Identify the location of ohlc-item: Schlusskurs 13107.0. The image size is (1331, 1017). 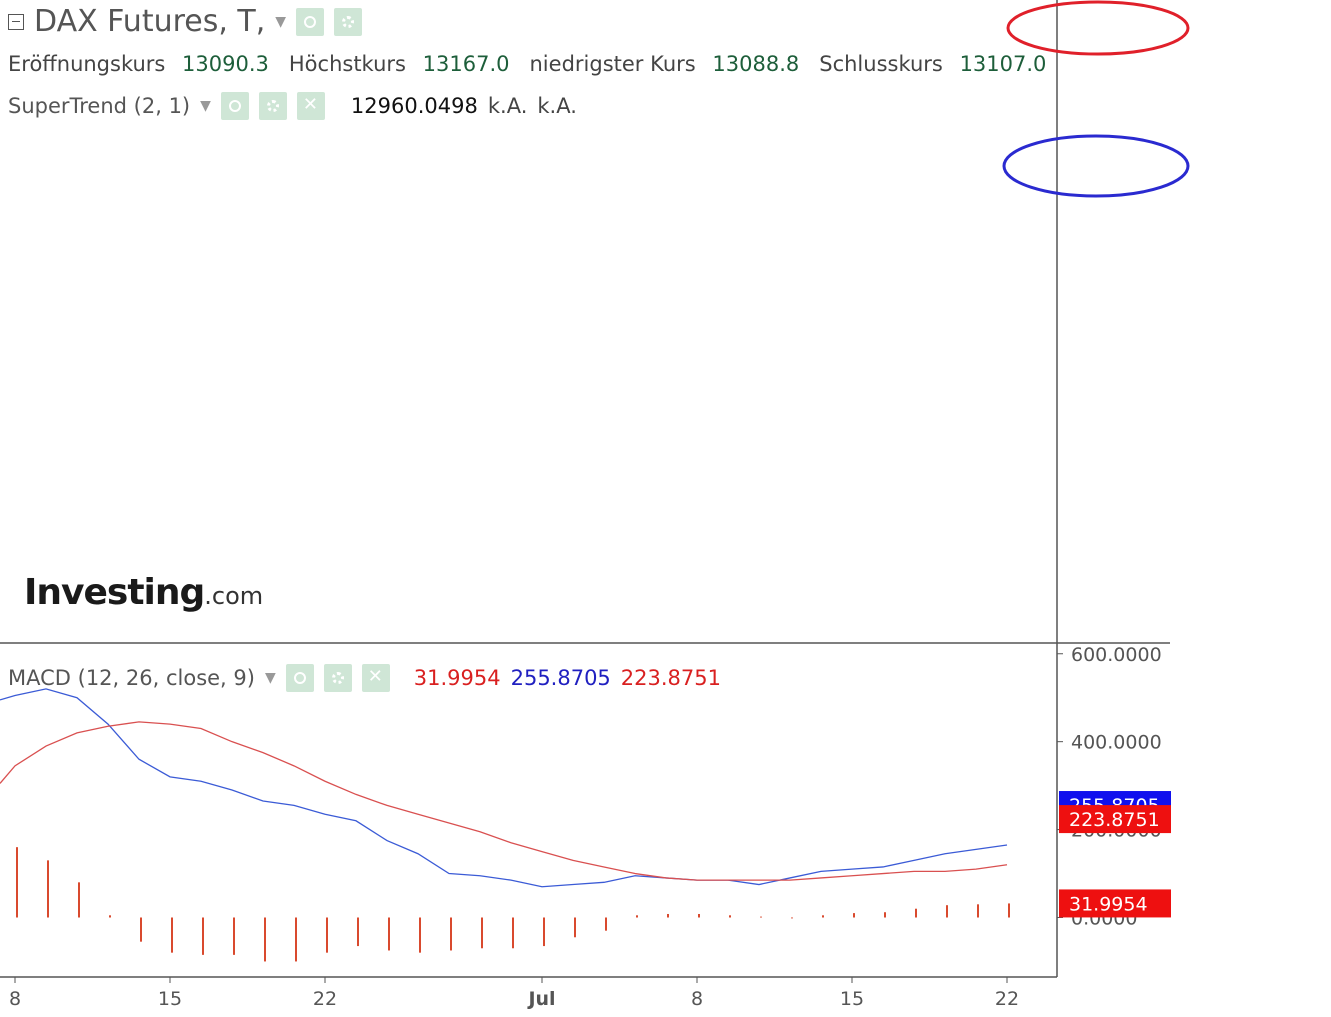
(937, 64).